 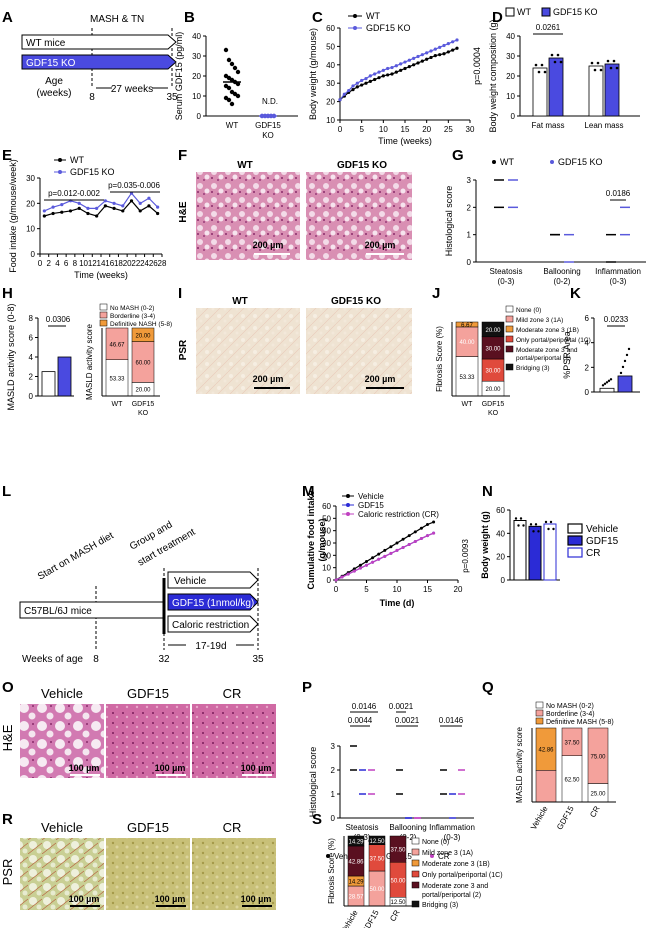 What do you see at coordinates (415, 852) in the screenshot?
I see `s-legend-swatch` at bounding box center [415, 852].